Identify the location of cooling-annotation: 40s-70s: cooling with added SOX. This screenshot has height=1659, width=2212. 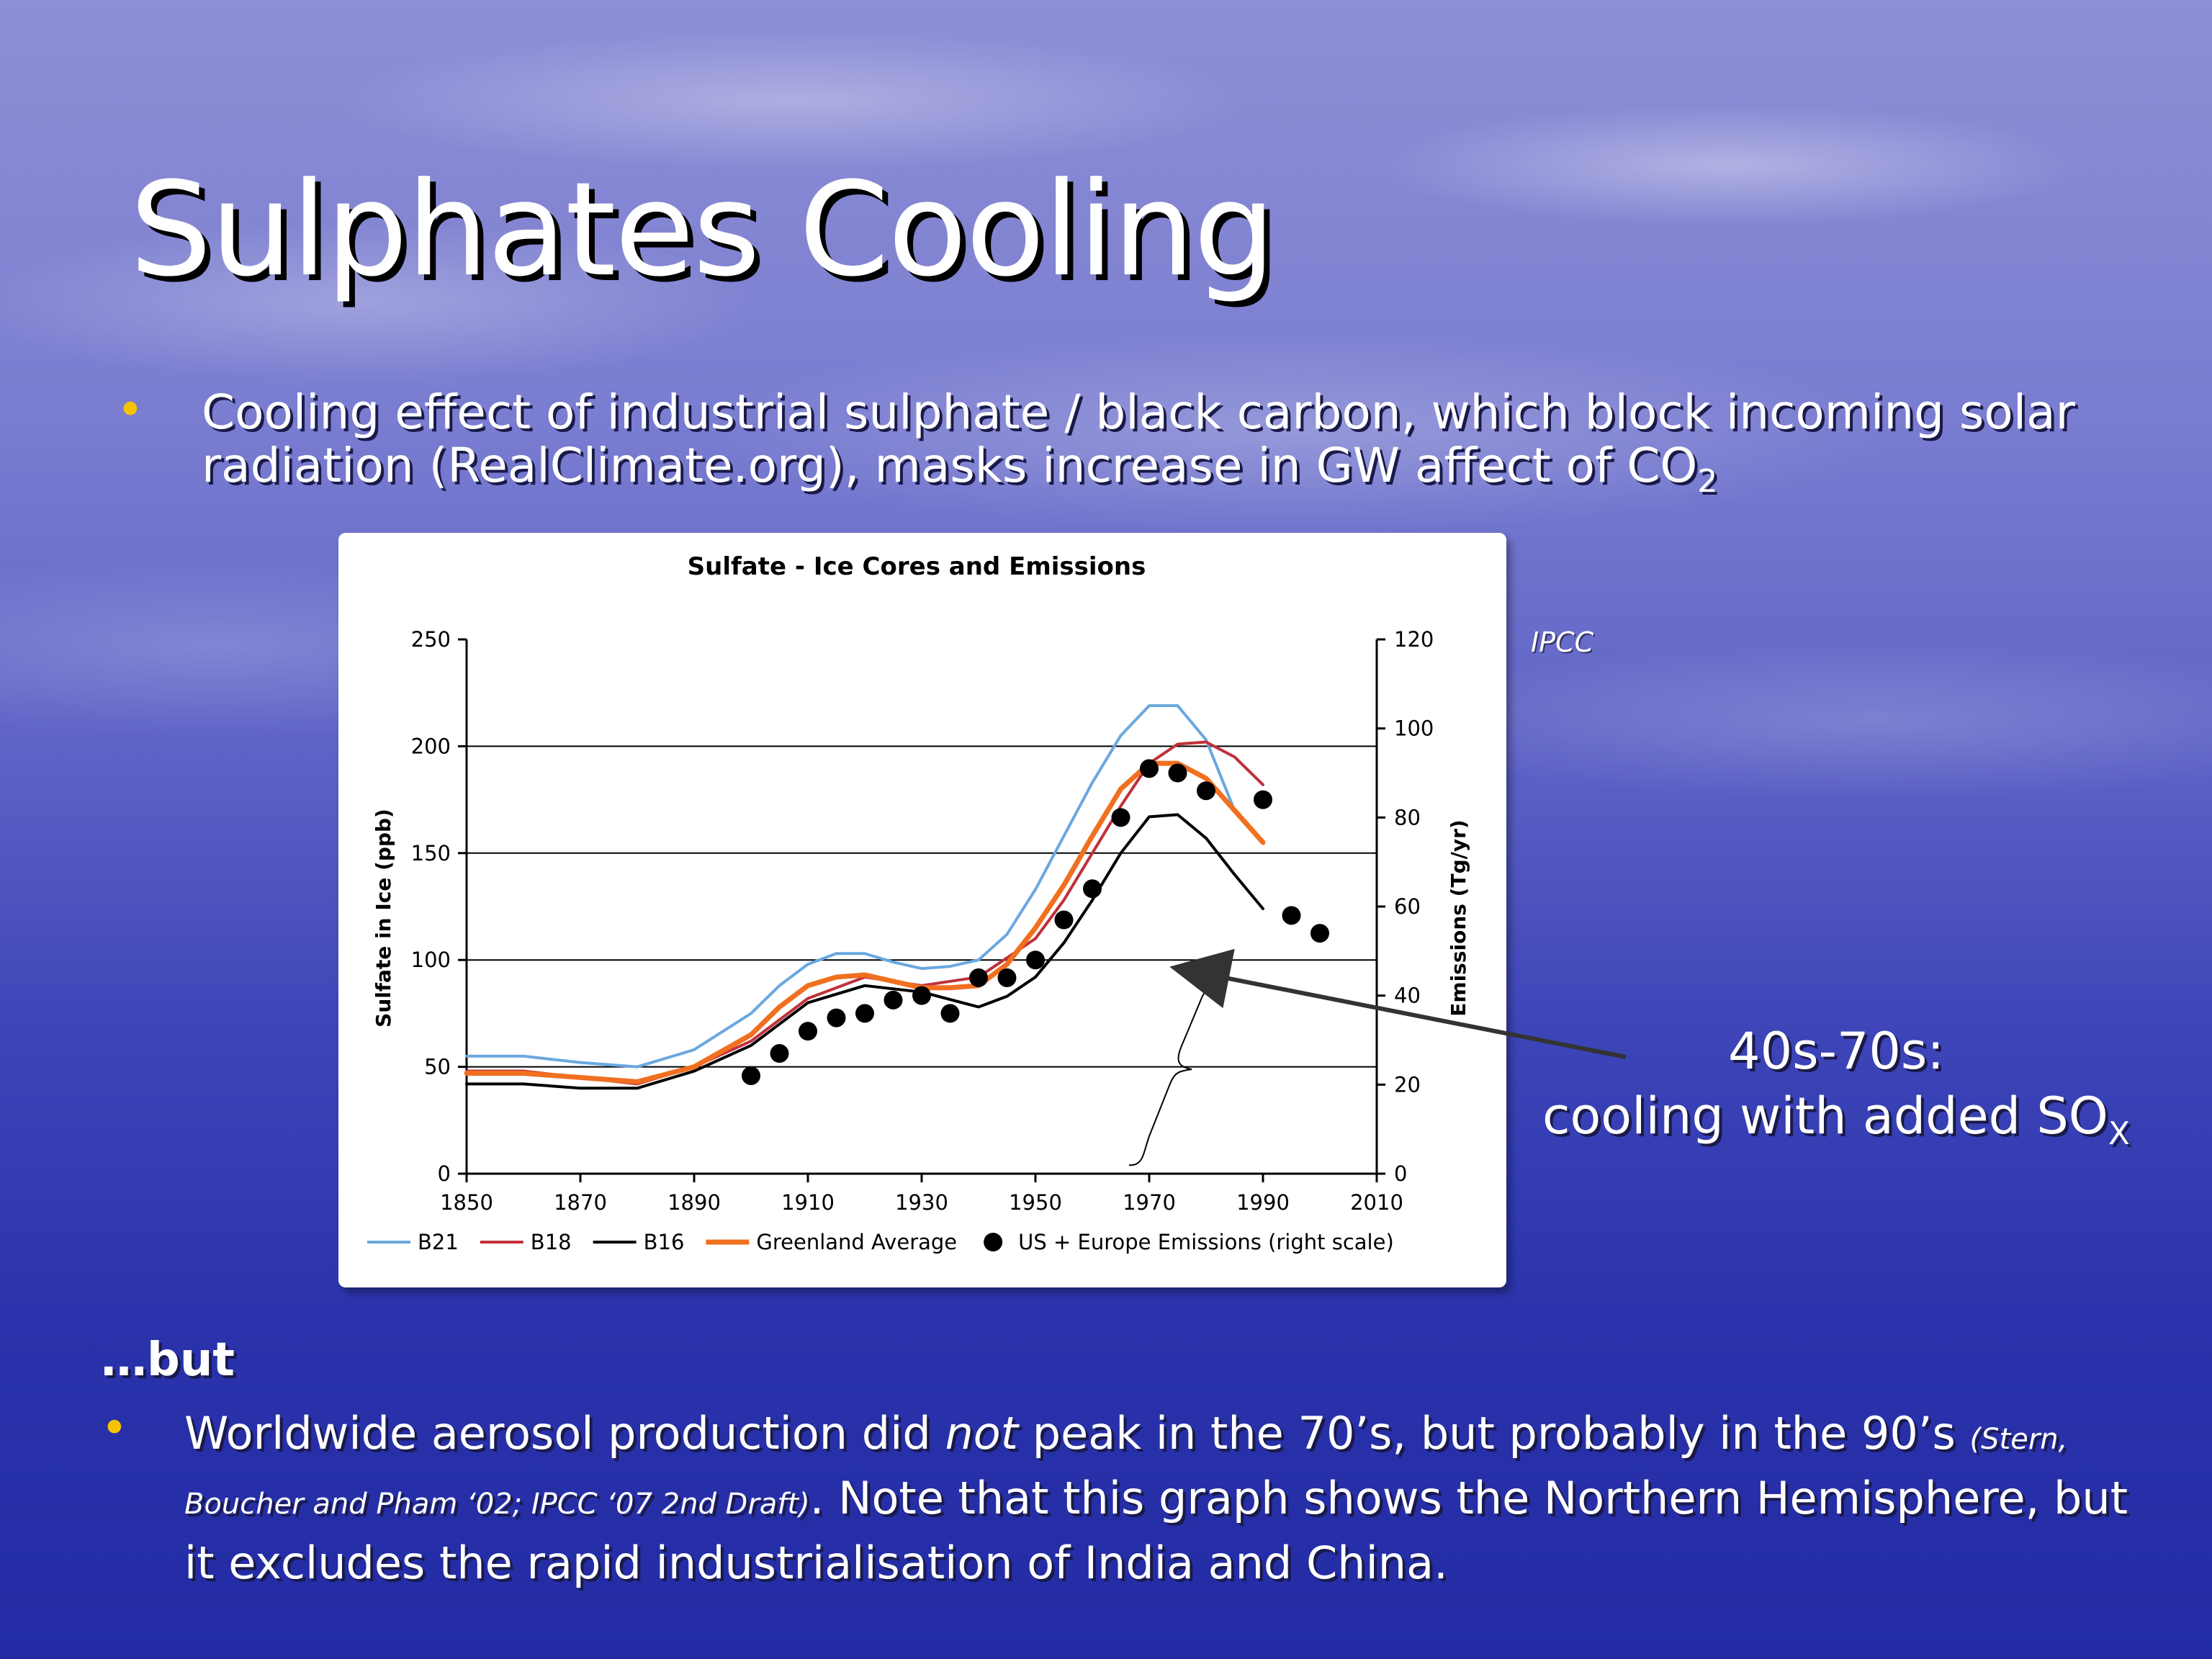
(1836, 1084).